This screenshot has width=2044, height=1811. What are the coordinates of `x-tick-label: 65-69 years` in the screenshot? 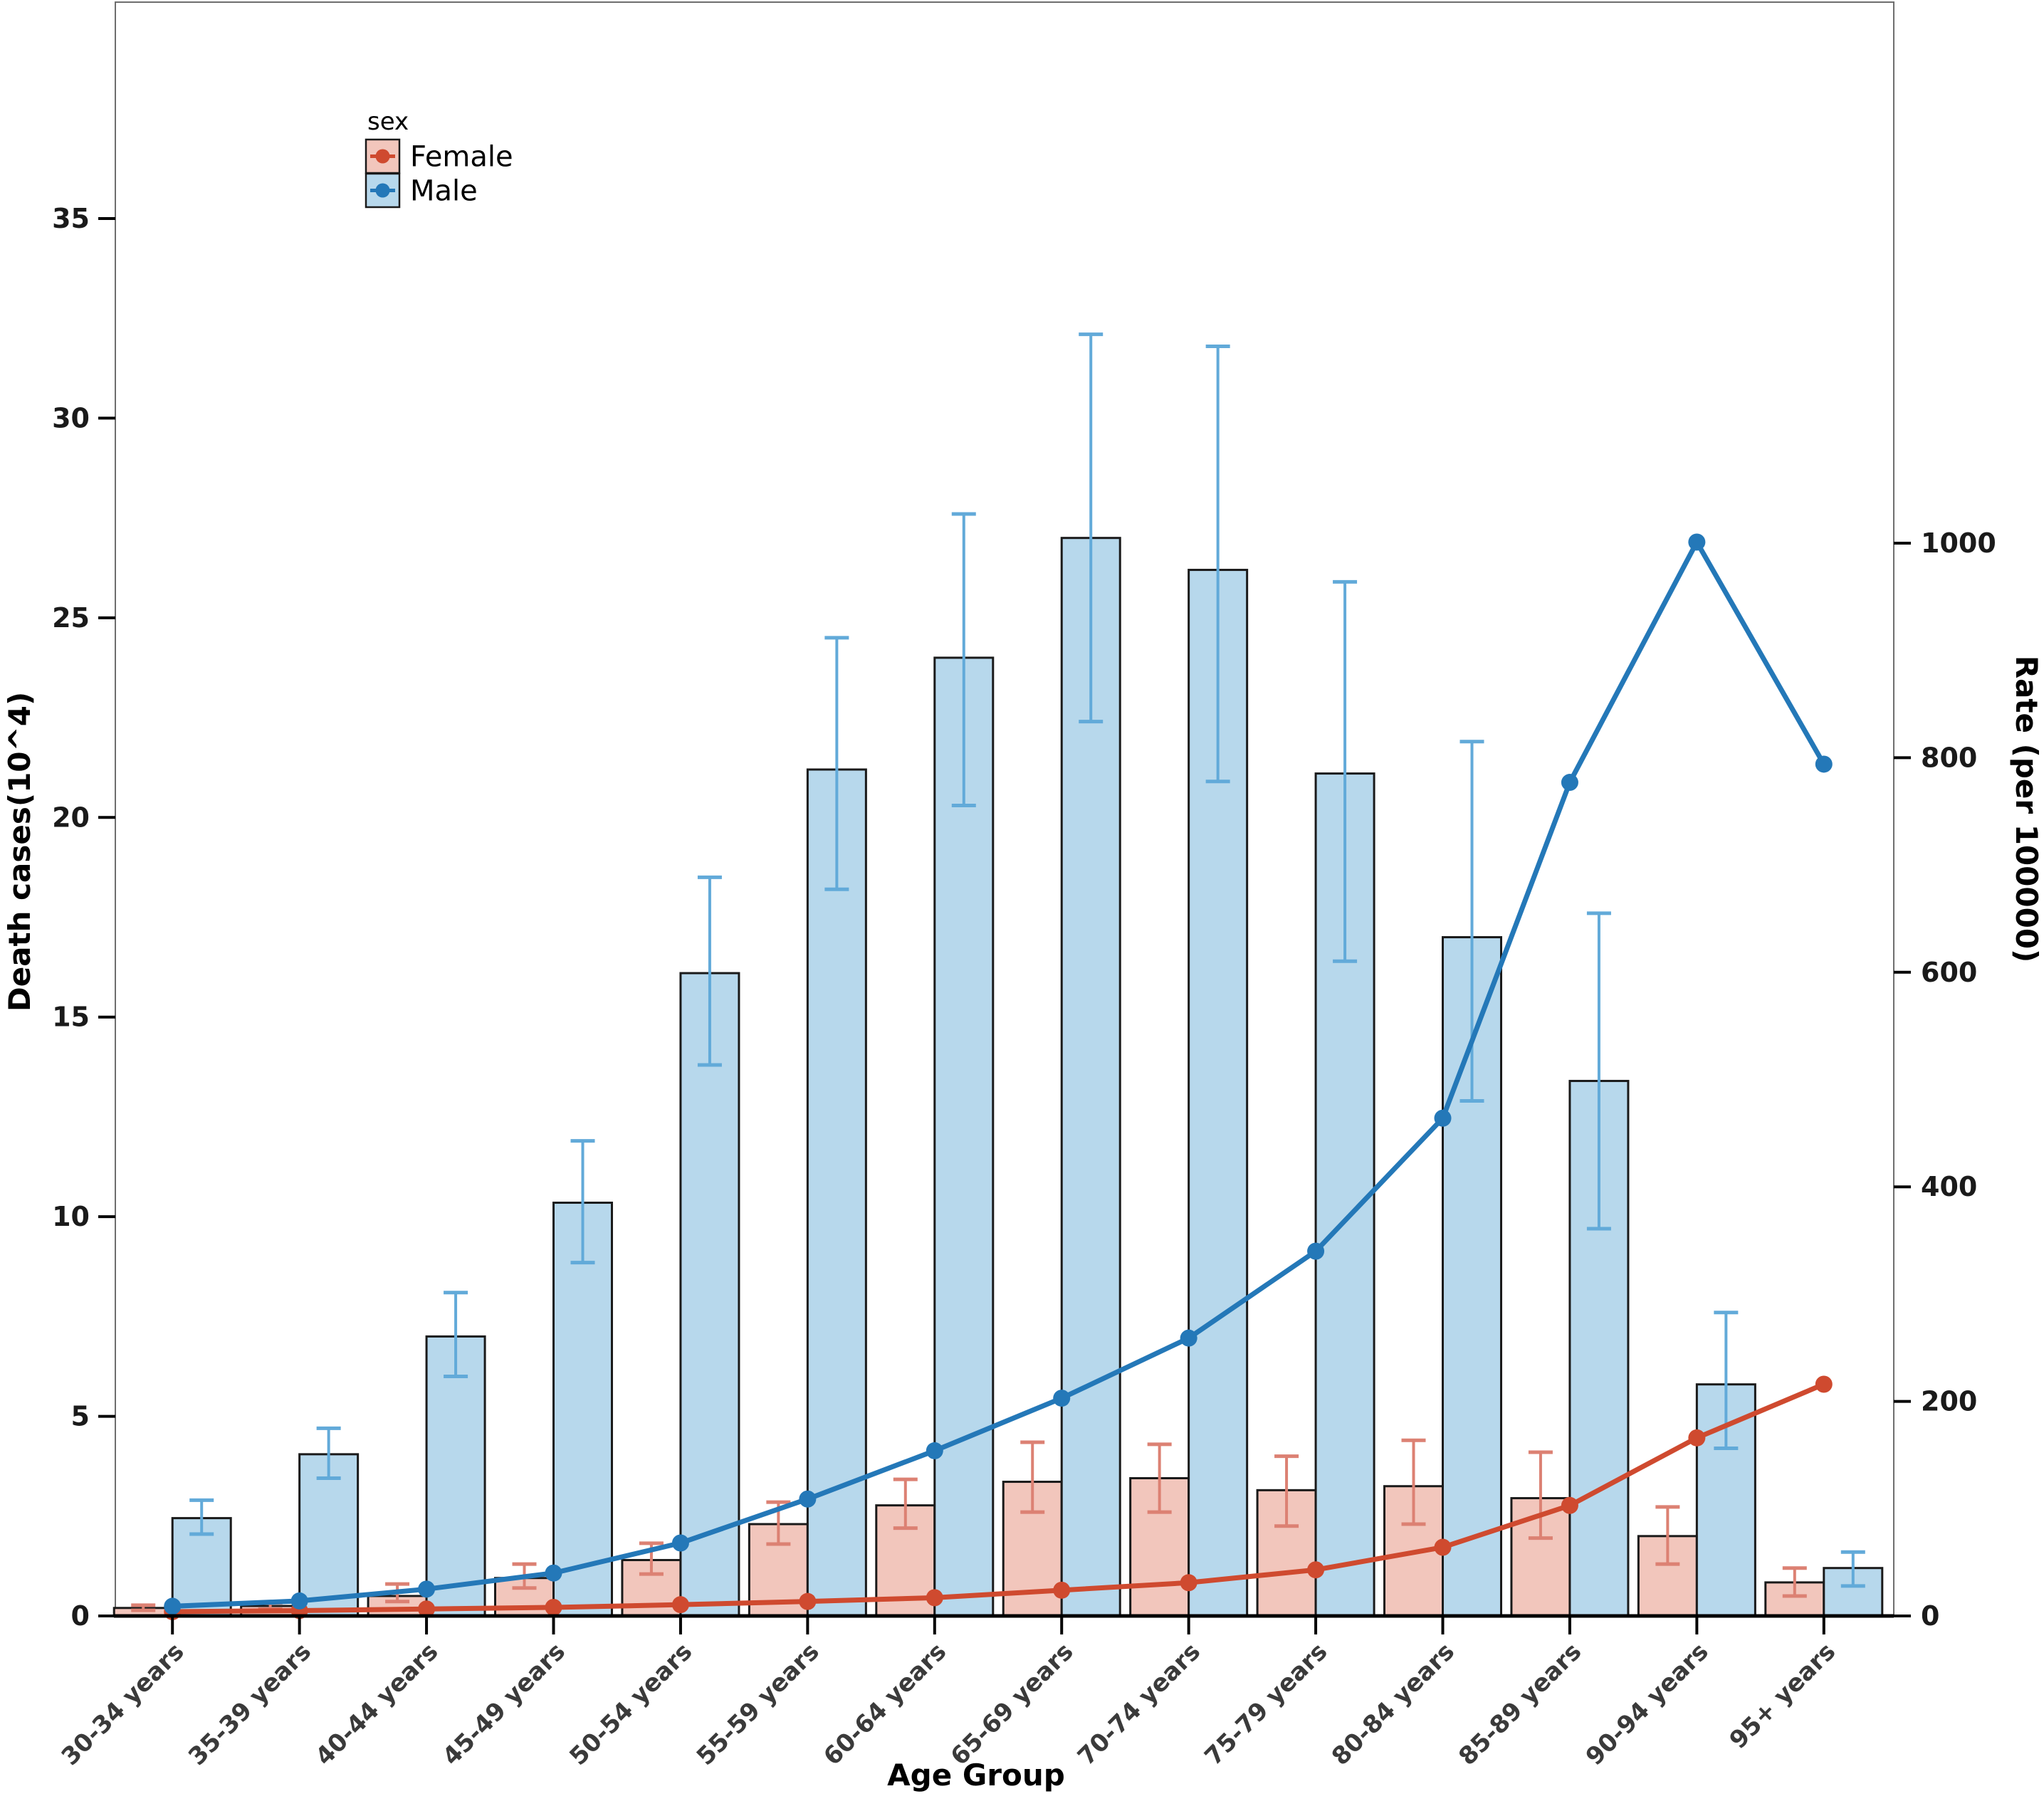 It's located at (1012, 1704).